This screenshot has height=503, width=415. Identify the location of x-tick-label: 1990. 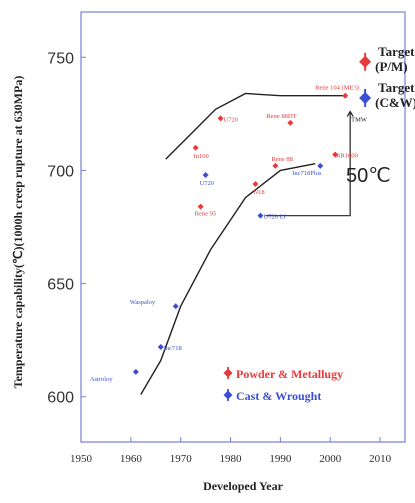
(280, 459).